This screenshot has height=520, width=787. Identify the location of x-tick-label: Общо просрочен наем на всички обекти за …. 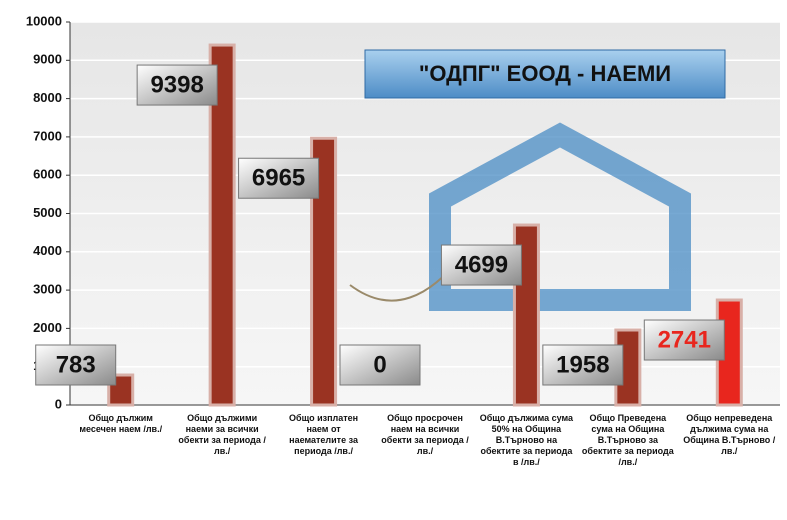
(425, 434).